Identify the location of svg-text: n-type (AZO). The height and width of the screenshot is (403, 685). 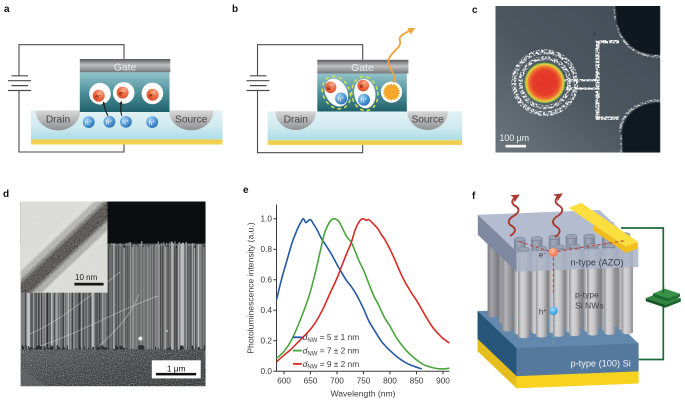
(597, 263).